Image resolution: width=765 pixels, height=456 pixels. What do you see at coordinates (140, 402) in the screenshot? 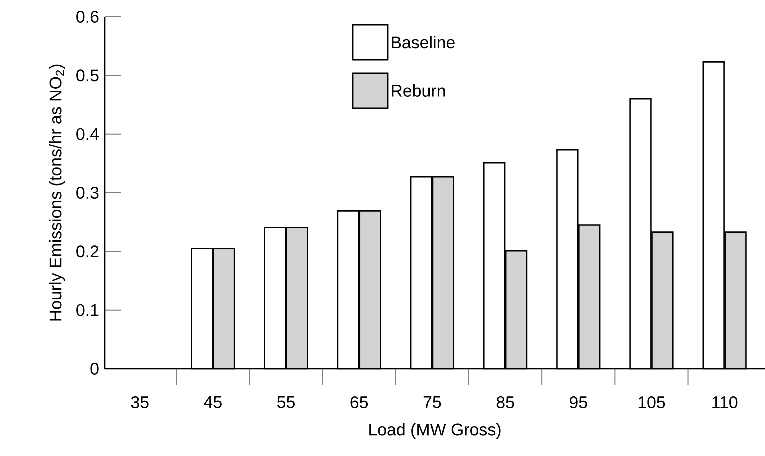
I see `x-tick-label: 35` at bounding box center [140, 402].